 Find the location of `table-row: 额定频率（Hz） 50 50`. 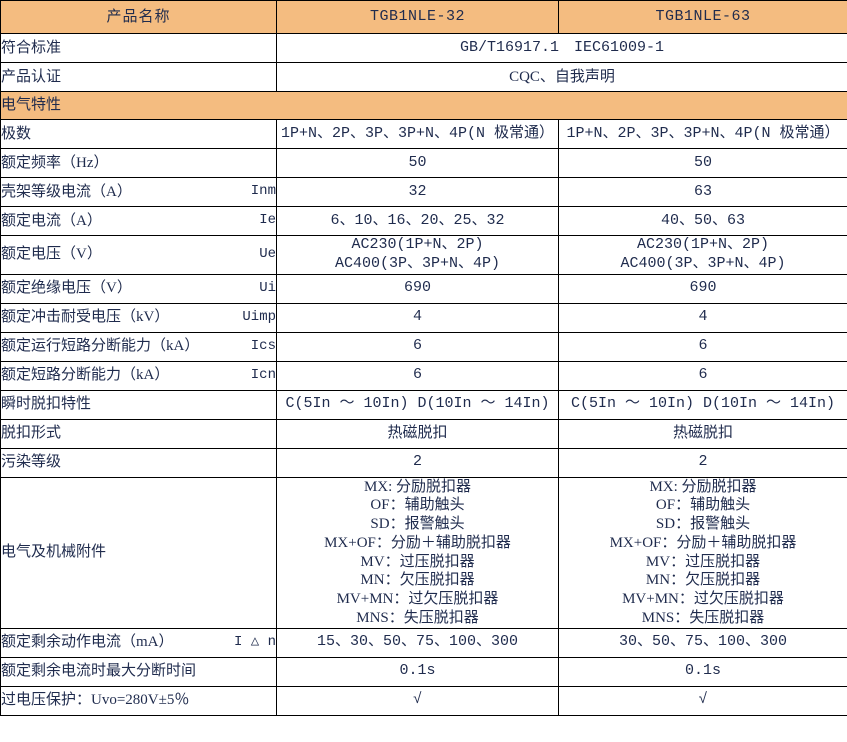

table-row: 额定频率（Hz） 50 50 is located at coordinates (423, 163).